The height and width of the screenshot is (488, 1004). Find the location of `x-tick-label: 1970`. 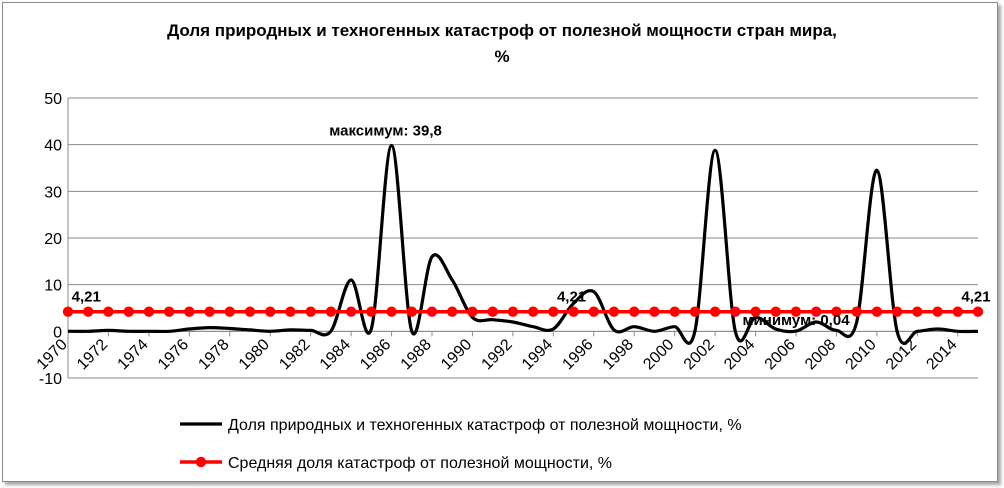

x-tick-label: 1970 is located at coordinates (52, 354).